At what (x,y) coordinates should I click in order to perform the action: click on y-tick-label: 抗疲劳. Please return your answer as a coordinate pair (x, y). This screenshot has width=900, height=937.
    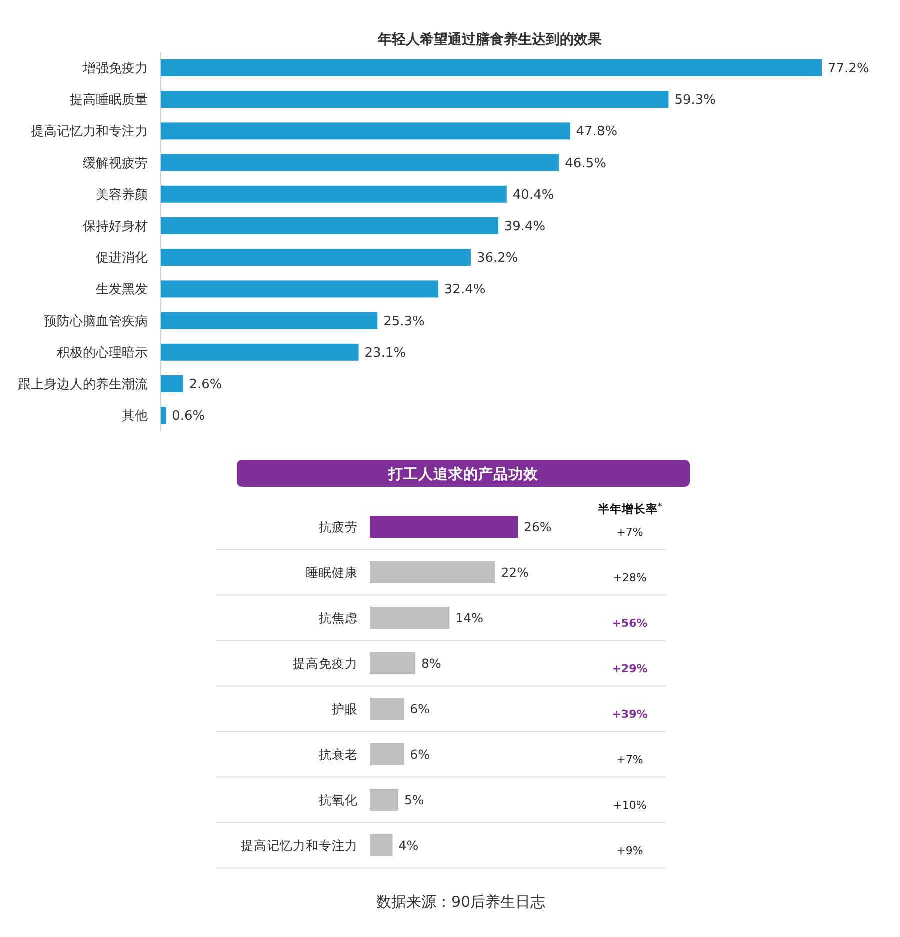
    Looking at the image, I should click on (338, 527).